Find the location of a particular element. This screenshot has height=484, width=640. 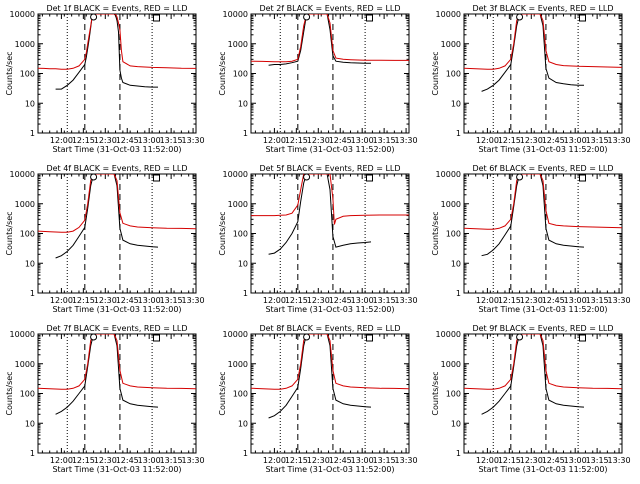

square-marker is located at coordinates (156, 338).